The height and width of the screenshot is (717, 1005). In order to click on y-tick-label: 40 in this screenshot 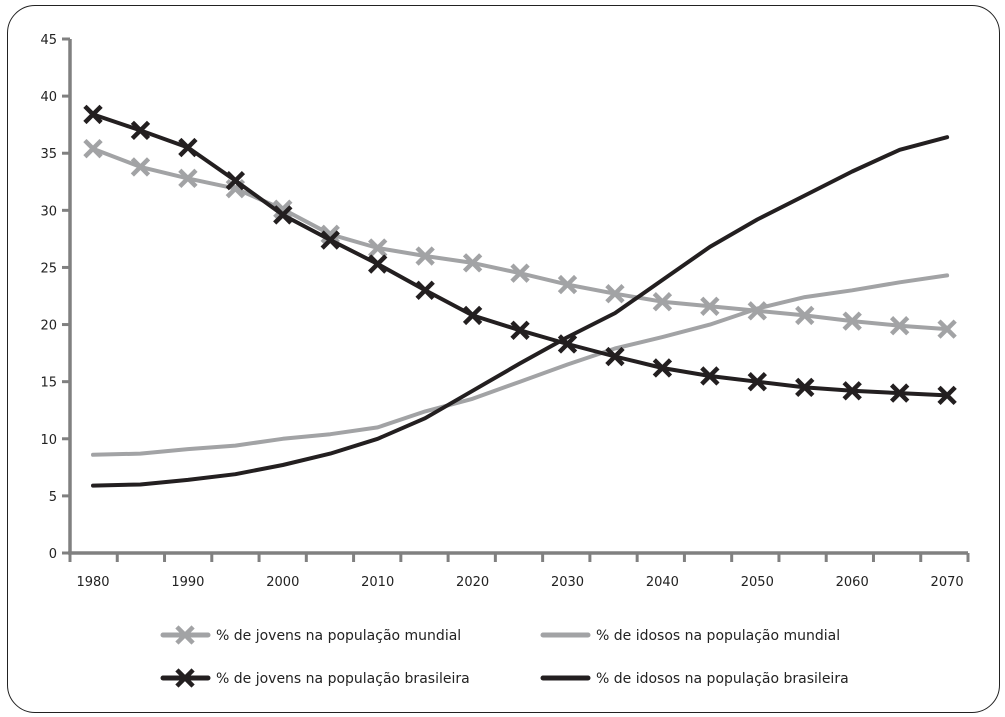, I will do `click(48, 97)`.